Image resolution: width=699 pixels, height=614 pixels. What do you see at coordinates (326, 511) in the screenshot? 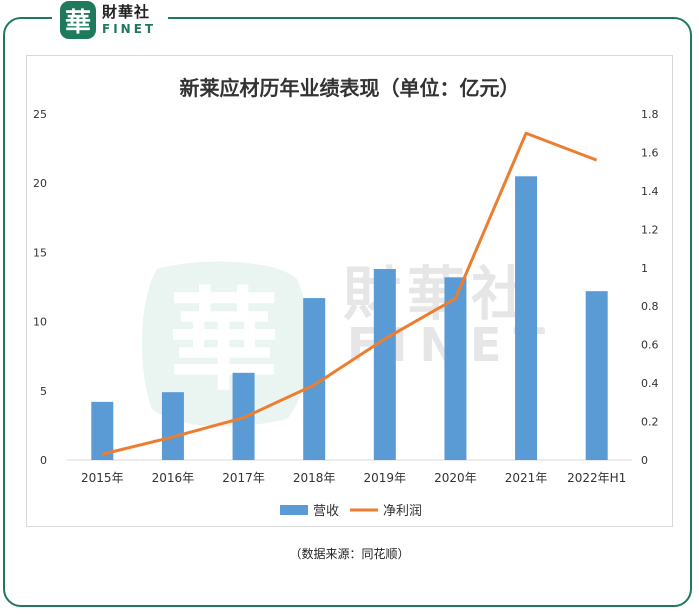
I see `legend-label-revenue: 营收` at bounding box center [326, 511].